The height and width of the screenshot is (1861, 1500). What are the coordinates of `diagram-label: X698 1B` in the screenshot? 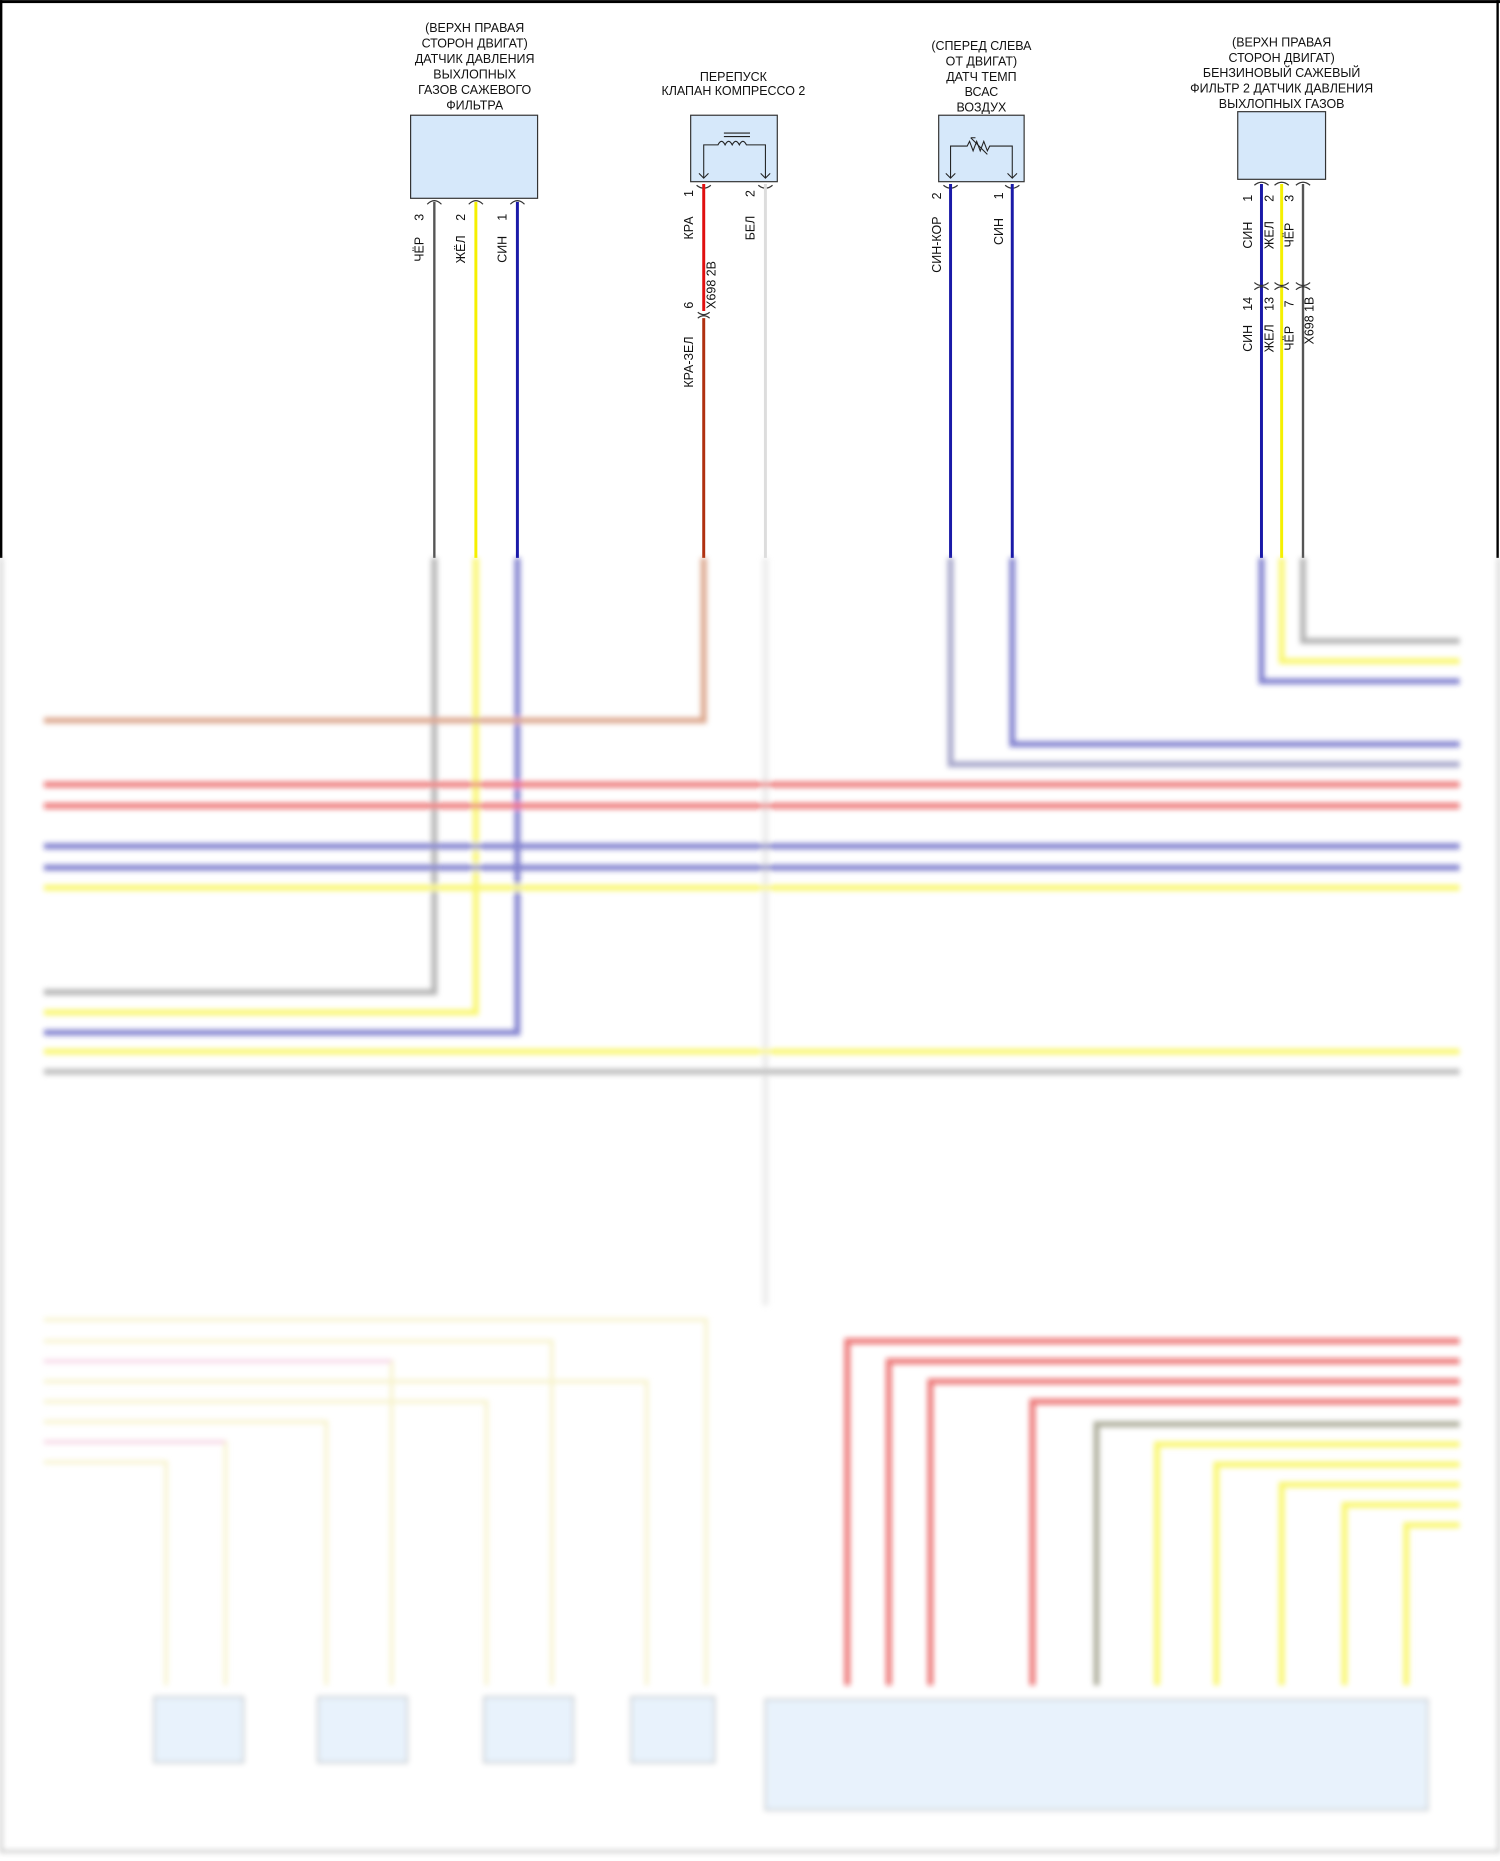 It's located at (1310, 321).